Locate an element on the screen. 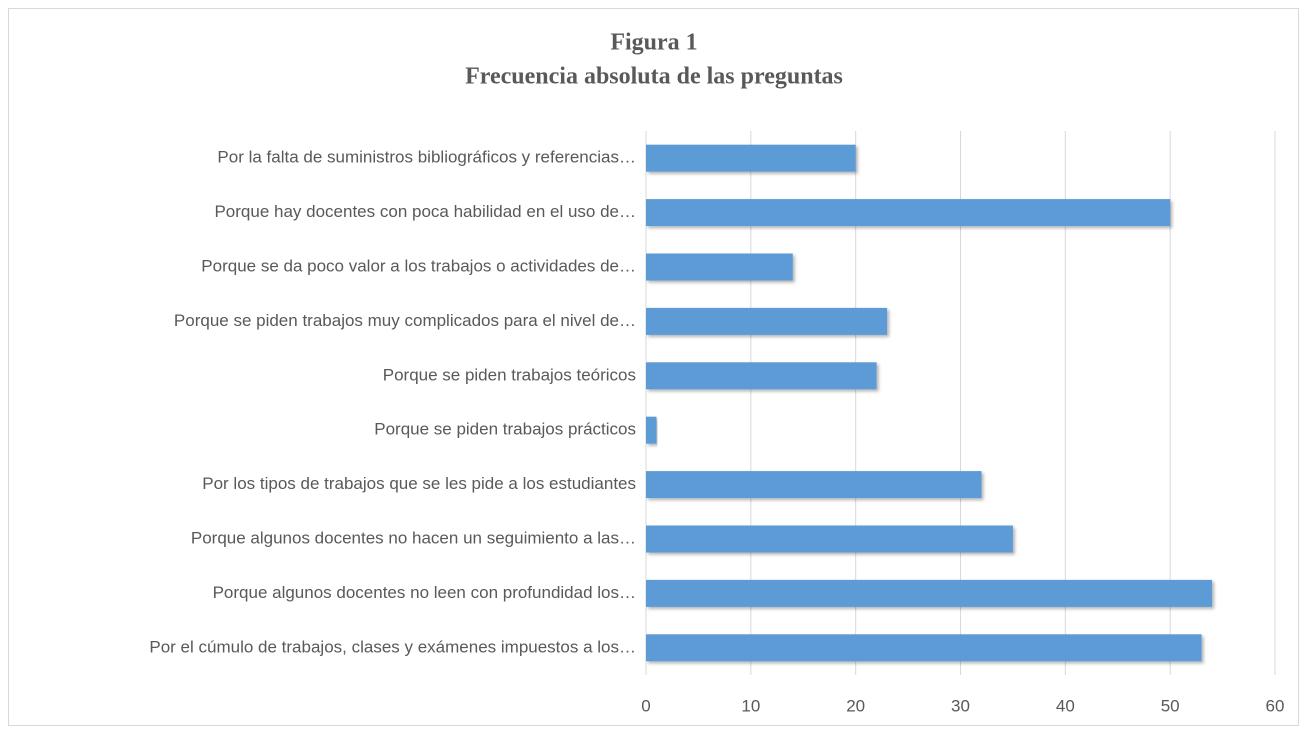 Image resolution: width=1307 pixels, height=732 pixels. y-tick-label: Porque se piden trabajos prácticos is located at coordinates (505, 429).